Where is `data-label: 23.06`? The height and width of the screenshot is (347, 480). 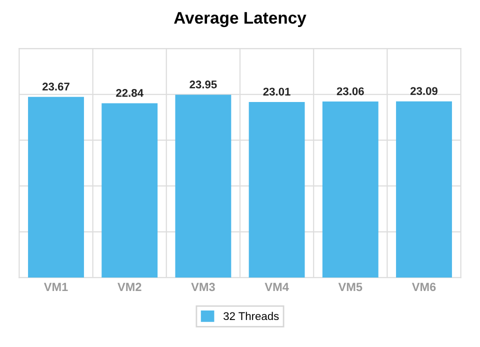
data-label: 23.06 is located at coordinates (350, 91).